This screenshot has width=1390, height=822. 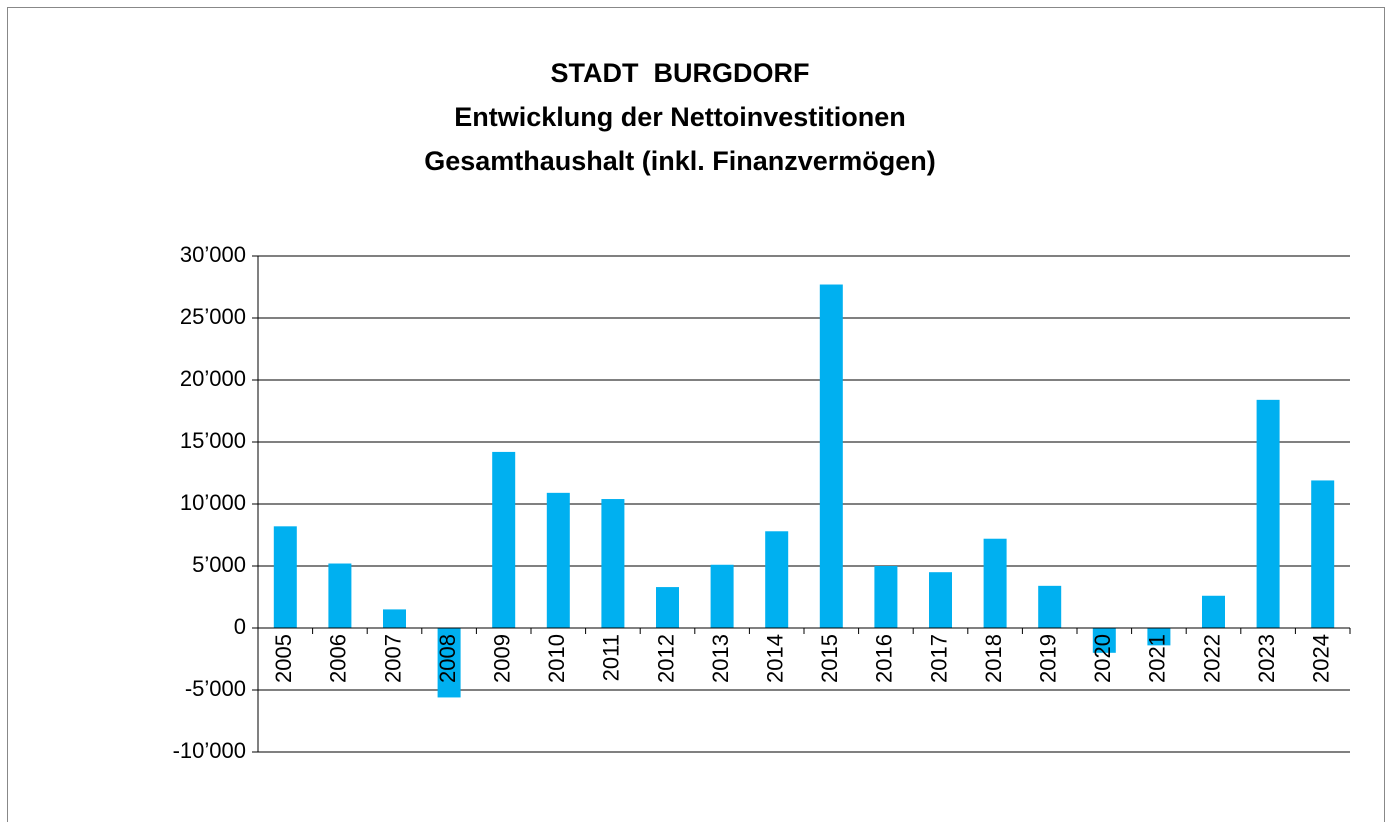 I want to click on x-tick-label: 2007, so click(x=392, y=658).